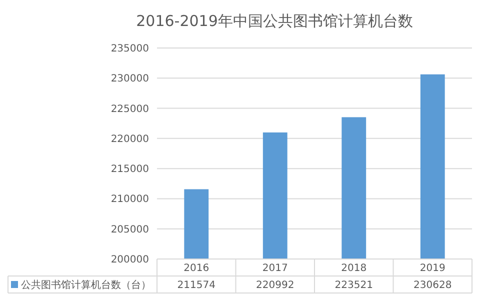  Describe the element at coordinates (129, 200) in the screenshot. I see `y-tick-label: 210000` at that location.